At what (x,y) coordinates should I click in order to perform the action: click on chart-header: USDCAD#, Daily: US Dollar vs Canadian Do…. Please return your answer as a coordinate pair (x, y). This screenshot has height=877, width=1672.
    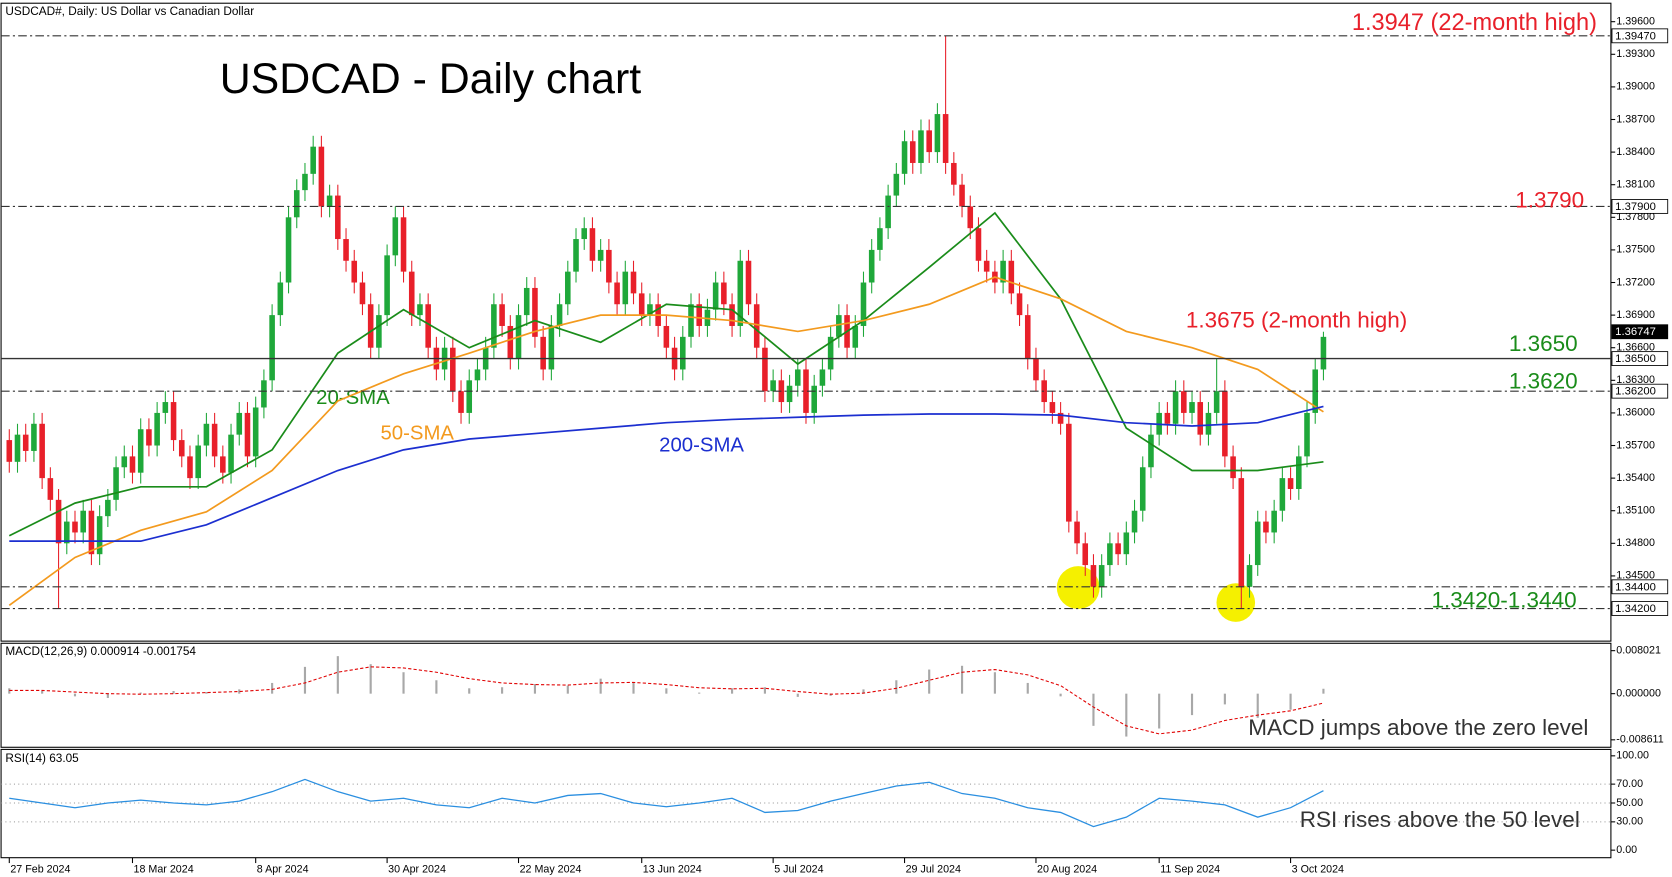
    Looking at the image, I should click on (129, 11).